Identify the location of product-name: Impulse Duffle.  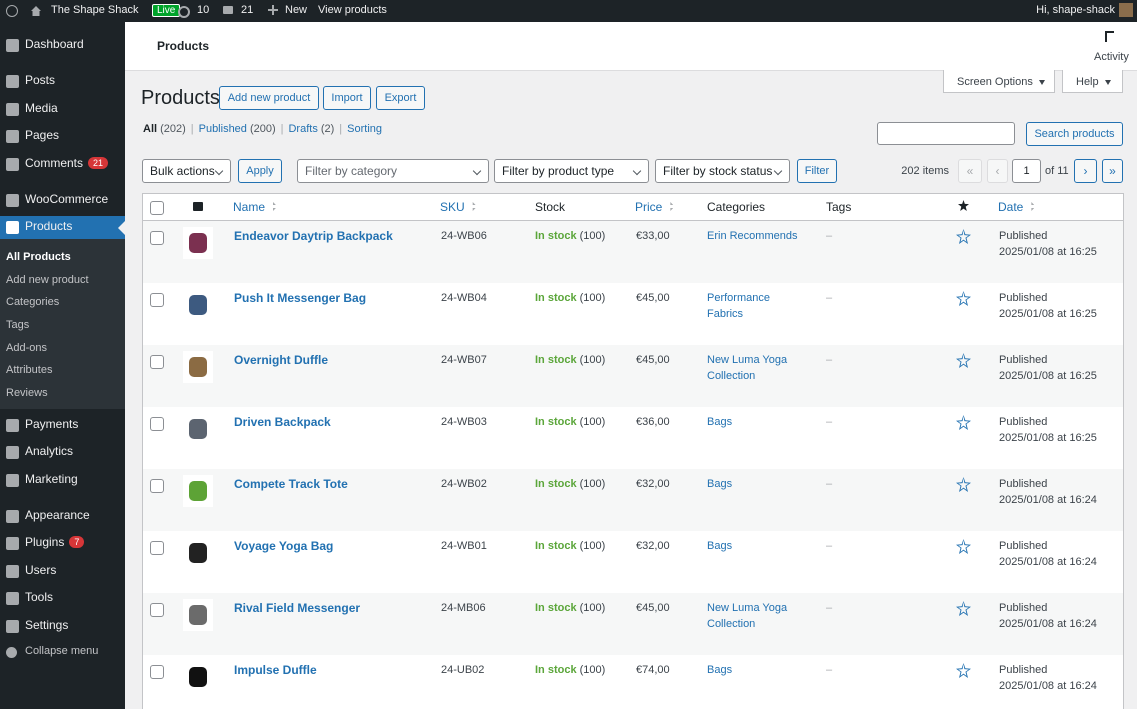
(275, 670).